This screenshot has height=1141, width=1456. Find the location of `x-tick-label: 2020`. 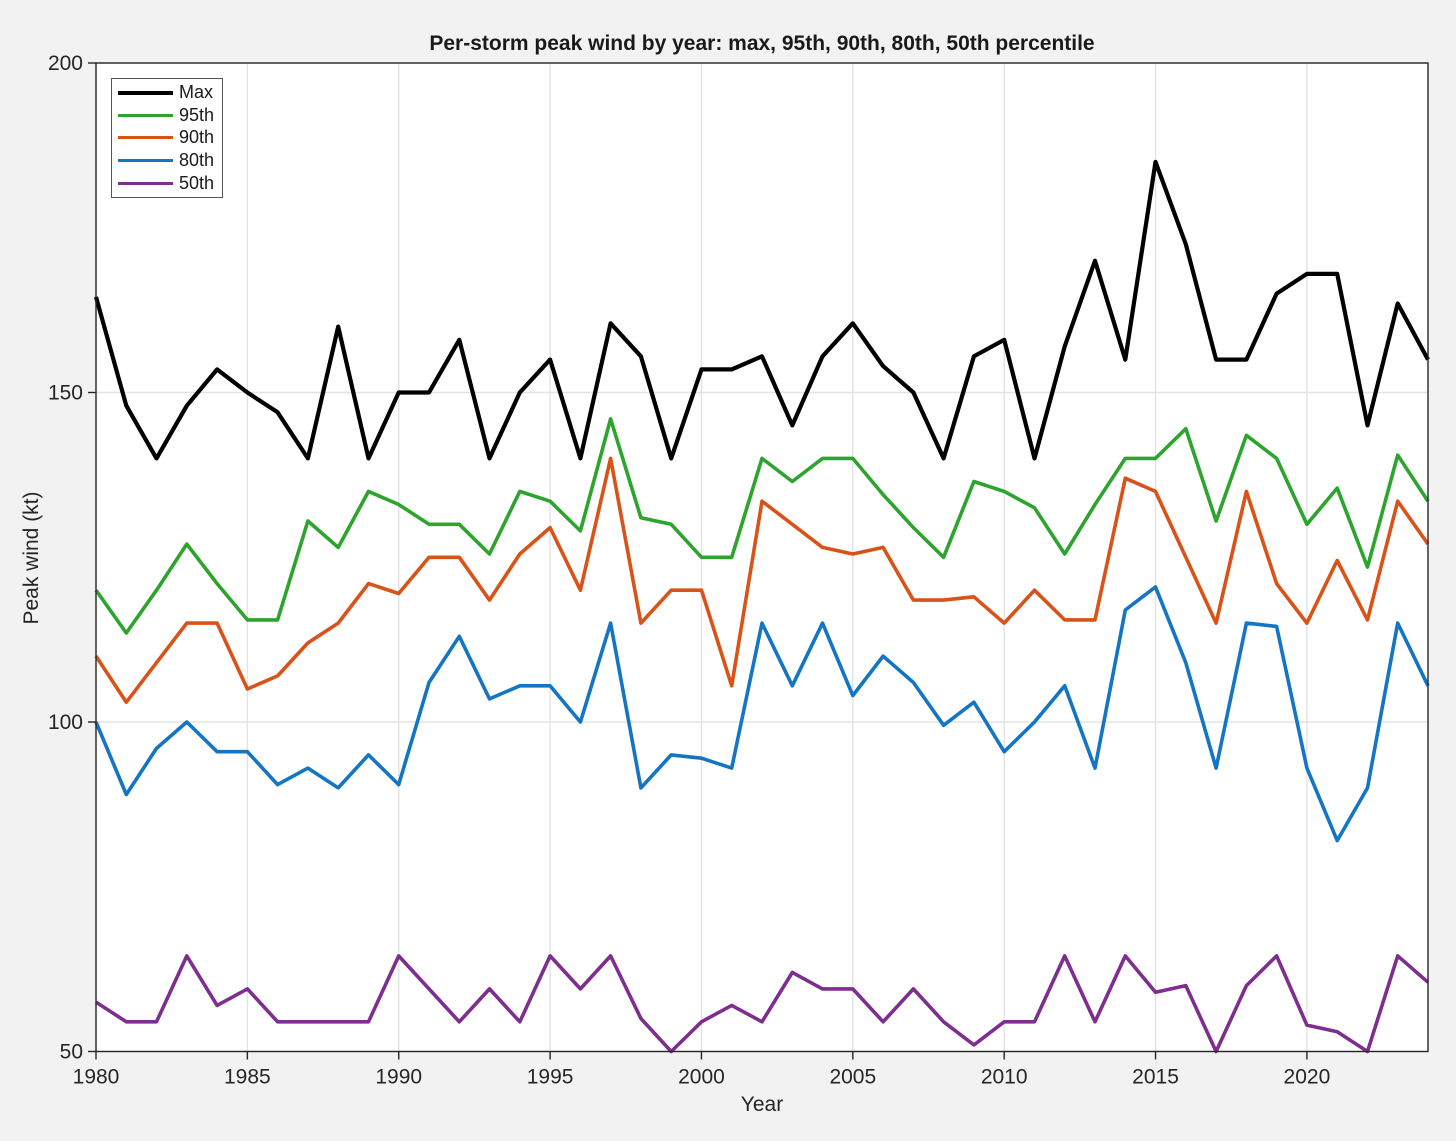

x-tick-label: 2020 is located at coordinates (1307, 1077).